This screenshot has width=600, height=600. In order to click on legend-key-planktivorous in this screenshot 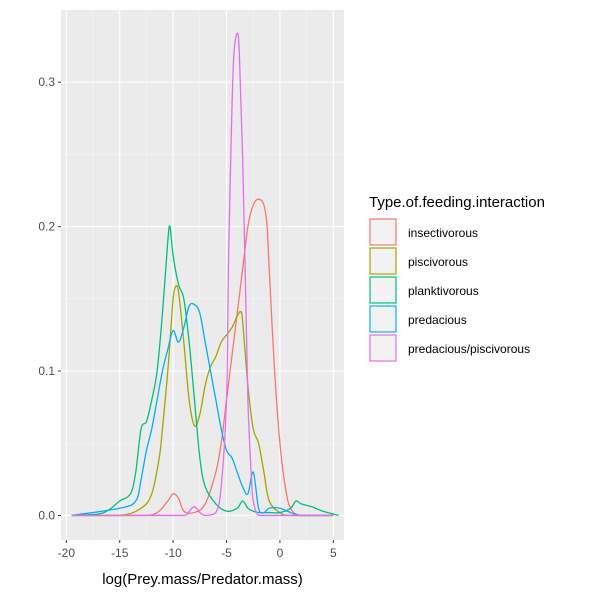, I will do `click(383, 290)`.